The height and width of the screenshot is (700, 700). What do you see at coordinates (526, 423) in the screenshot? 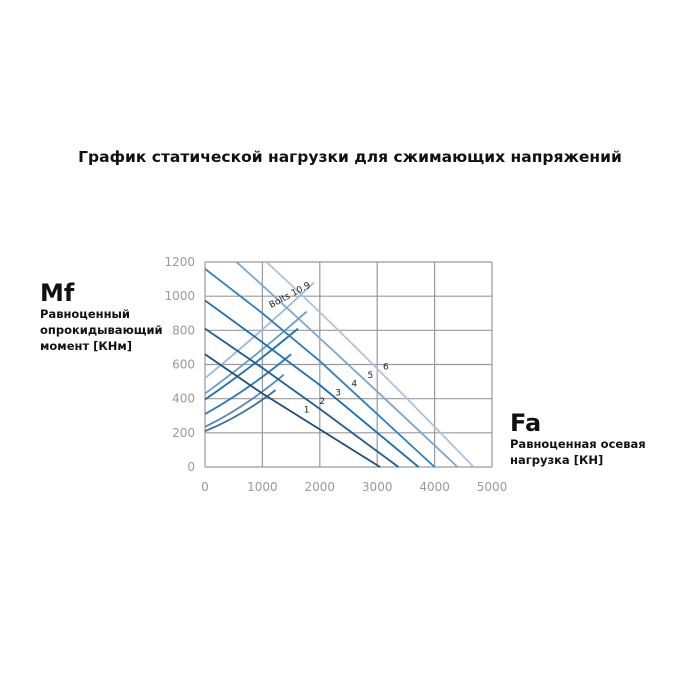
I see `x-axis-symbol: Fa` at bounding box center [526, 423].